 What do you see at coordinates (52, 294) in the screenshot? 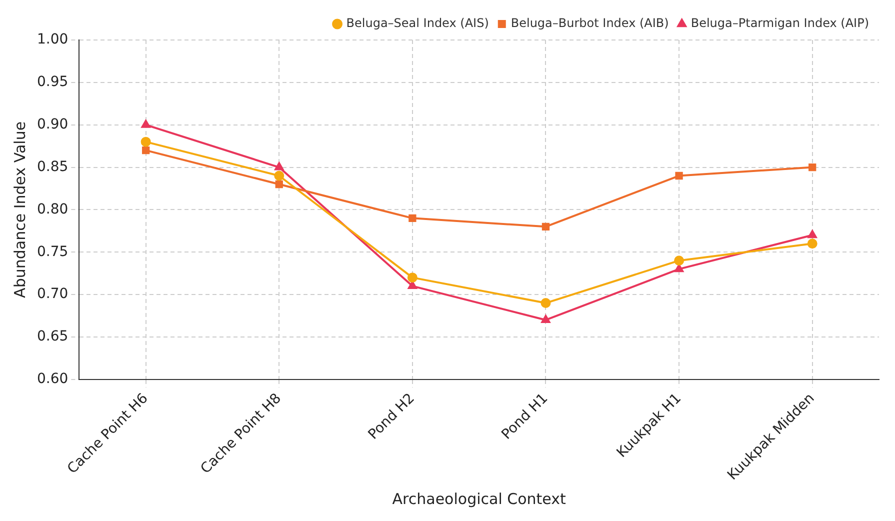
I see `y-tick-label: 0.70` at bounding box center [52, 294].